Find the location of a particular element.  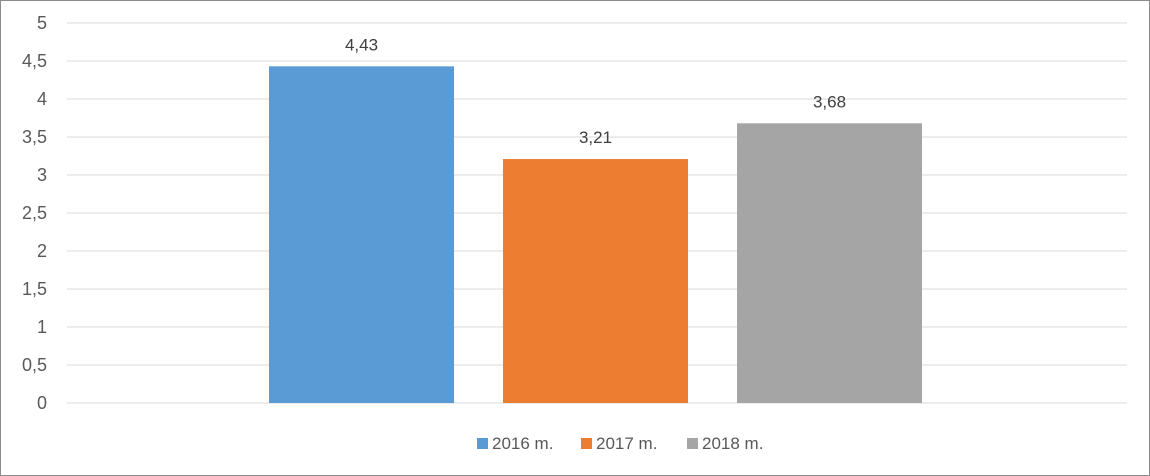

legend-label: 2018 m. is located at coordinates (732, 443).